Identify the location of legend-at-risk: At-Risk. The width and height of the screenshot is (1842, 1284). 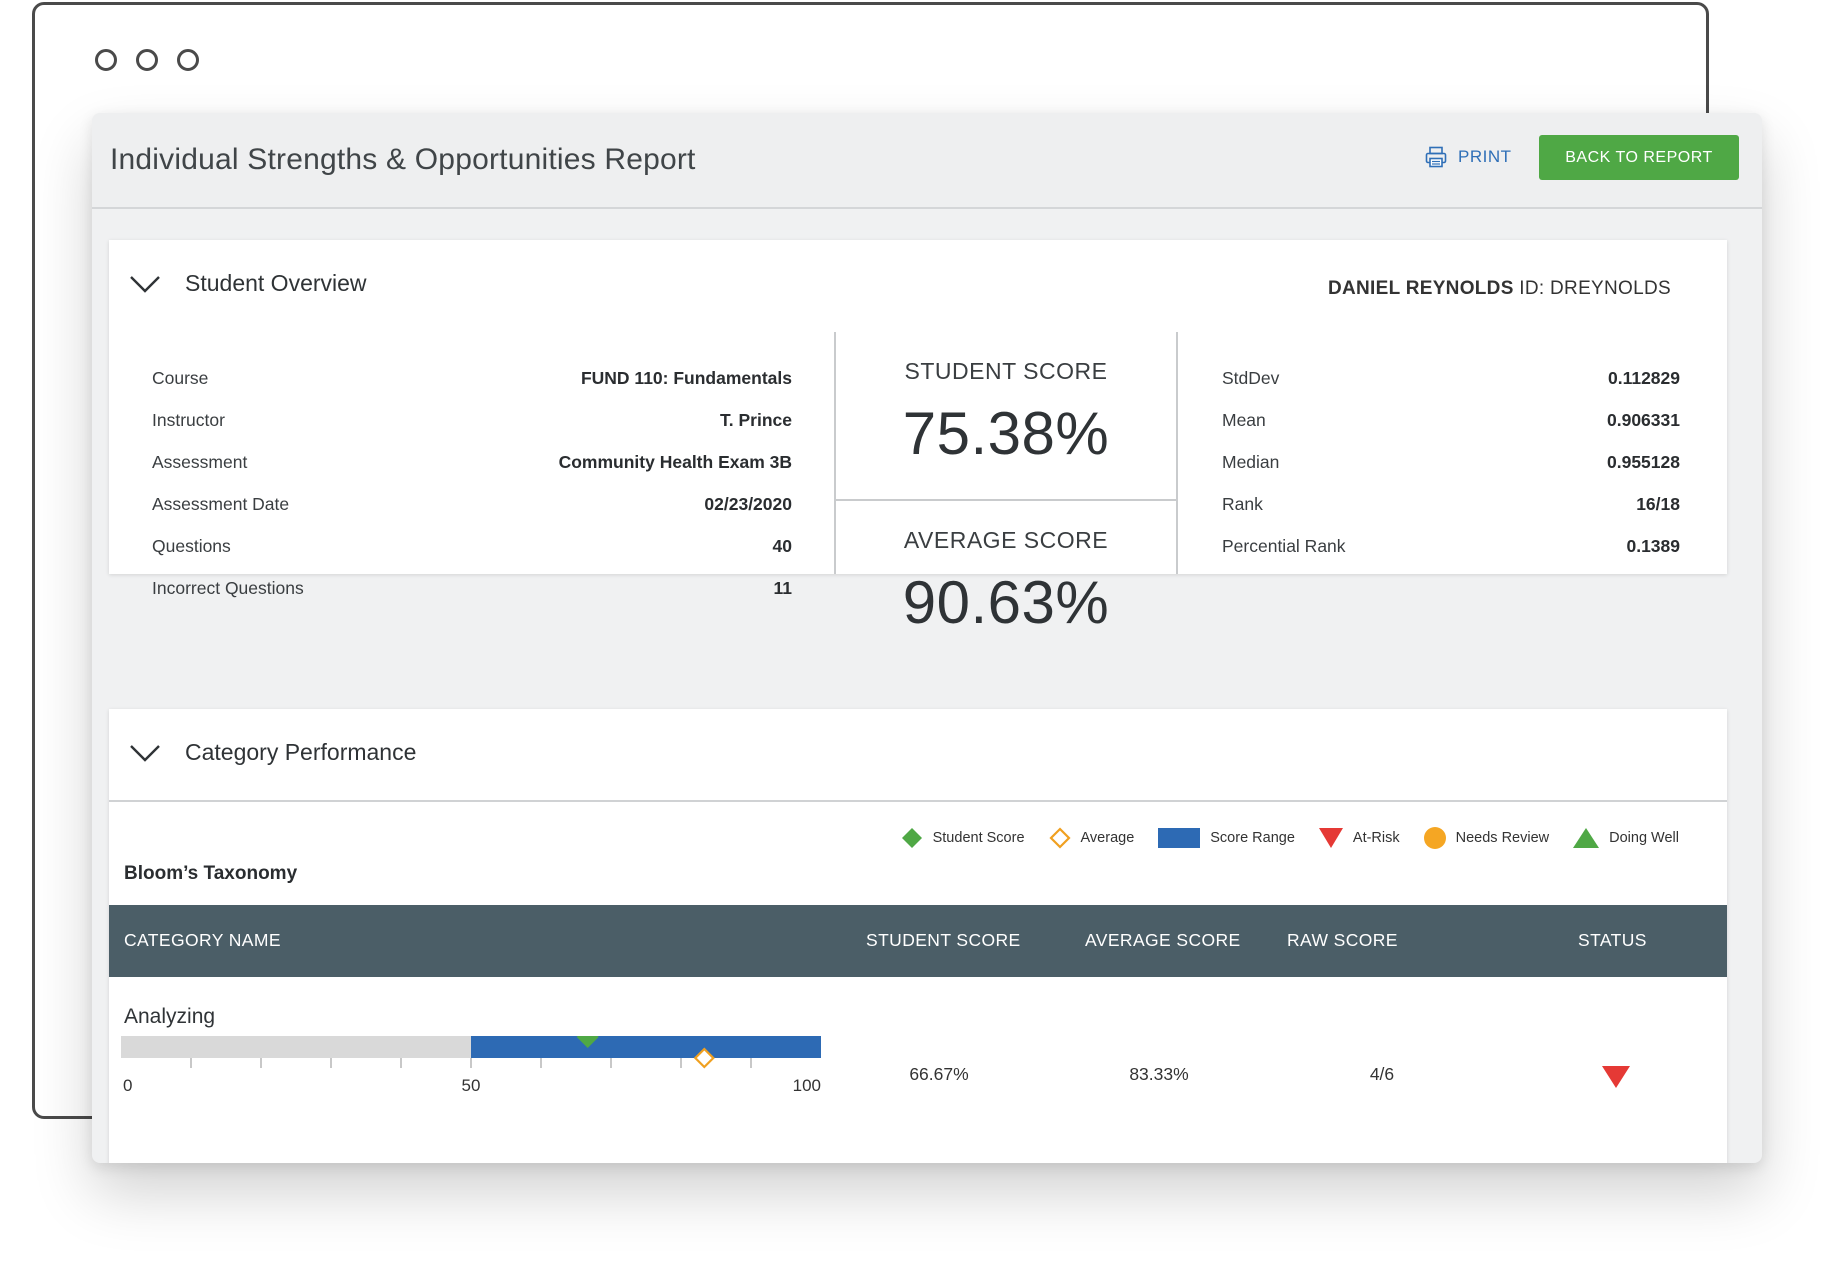
(1359, 838).